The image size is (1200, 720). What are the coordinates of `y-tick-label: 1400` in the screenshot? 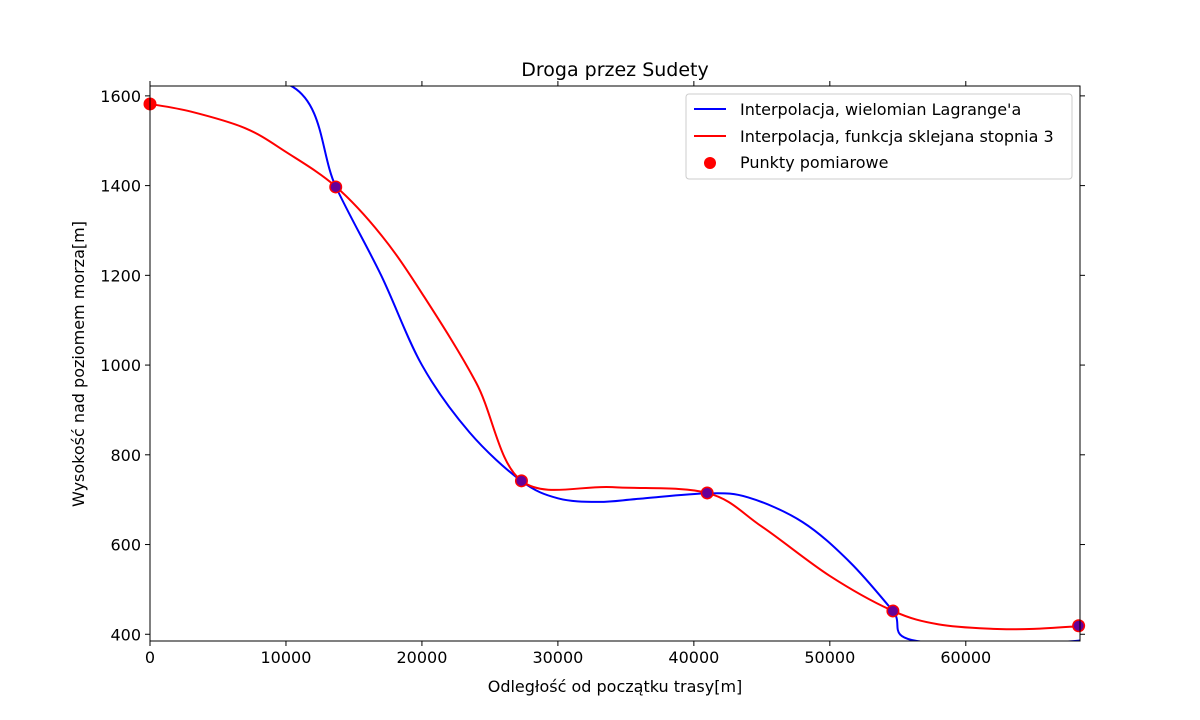 It's located at (120, 186).